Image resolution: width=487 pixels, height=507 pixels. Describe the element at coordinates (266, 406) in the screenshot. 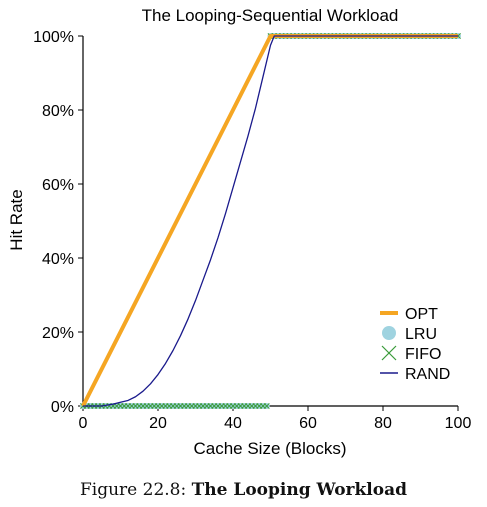

I see `fifo-point` at that location.